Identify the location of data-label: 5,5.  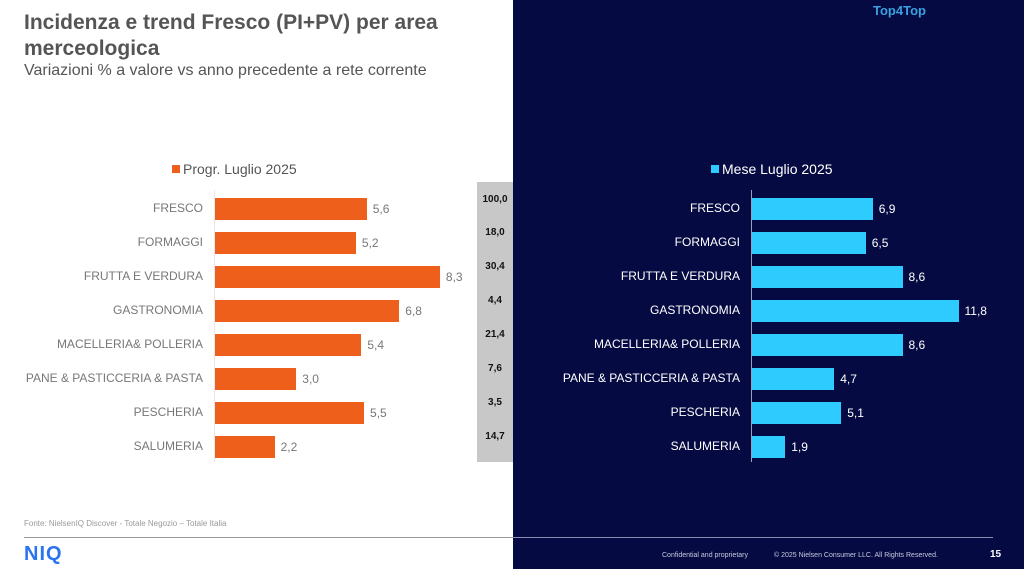
(378, 413).